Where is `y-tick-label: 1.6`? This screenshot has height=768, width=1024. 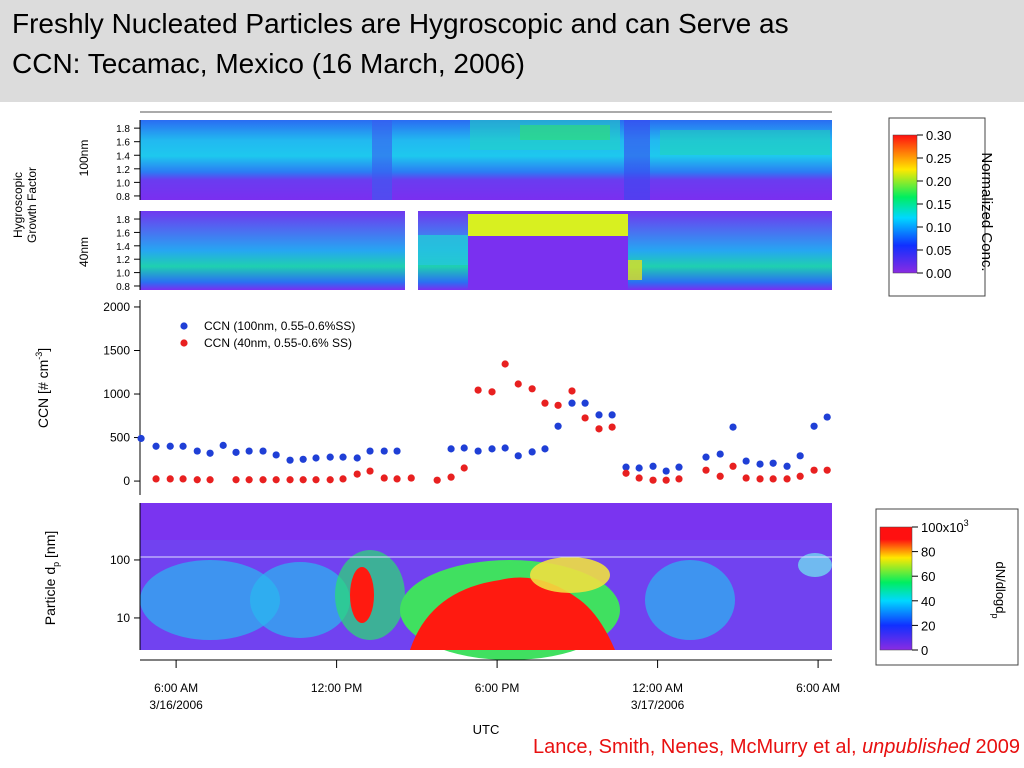 y-tick-label: 1.6 is located at coordinates (123, 143).